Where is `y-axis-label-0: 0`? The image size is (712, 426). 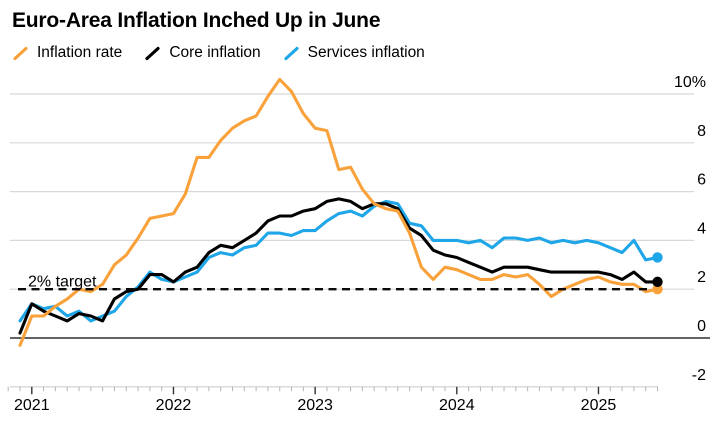
y-axis-label-0: 0 is located at coordinates (701, 326).